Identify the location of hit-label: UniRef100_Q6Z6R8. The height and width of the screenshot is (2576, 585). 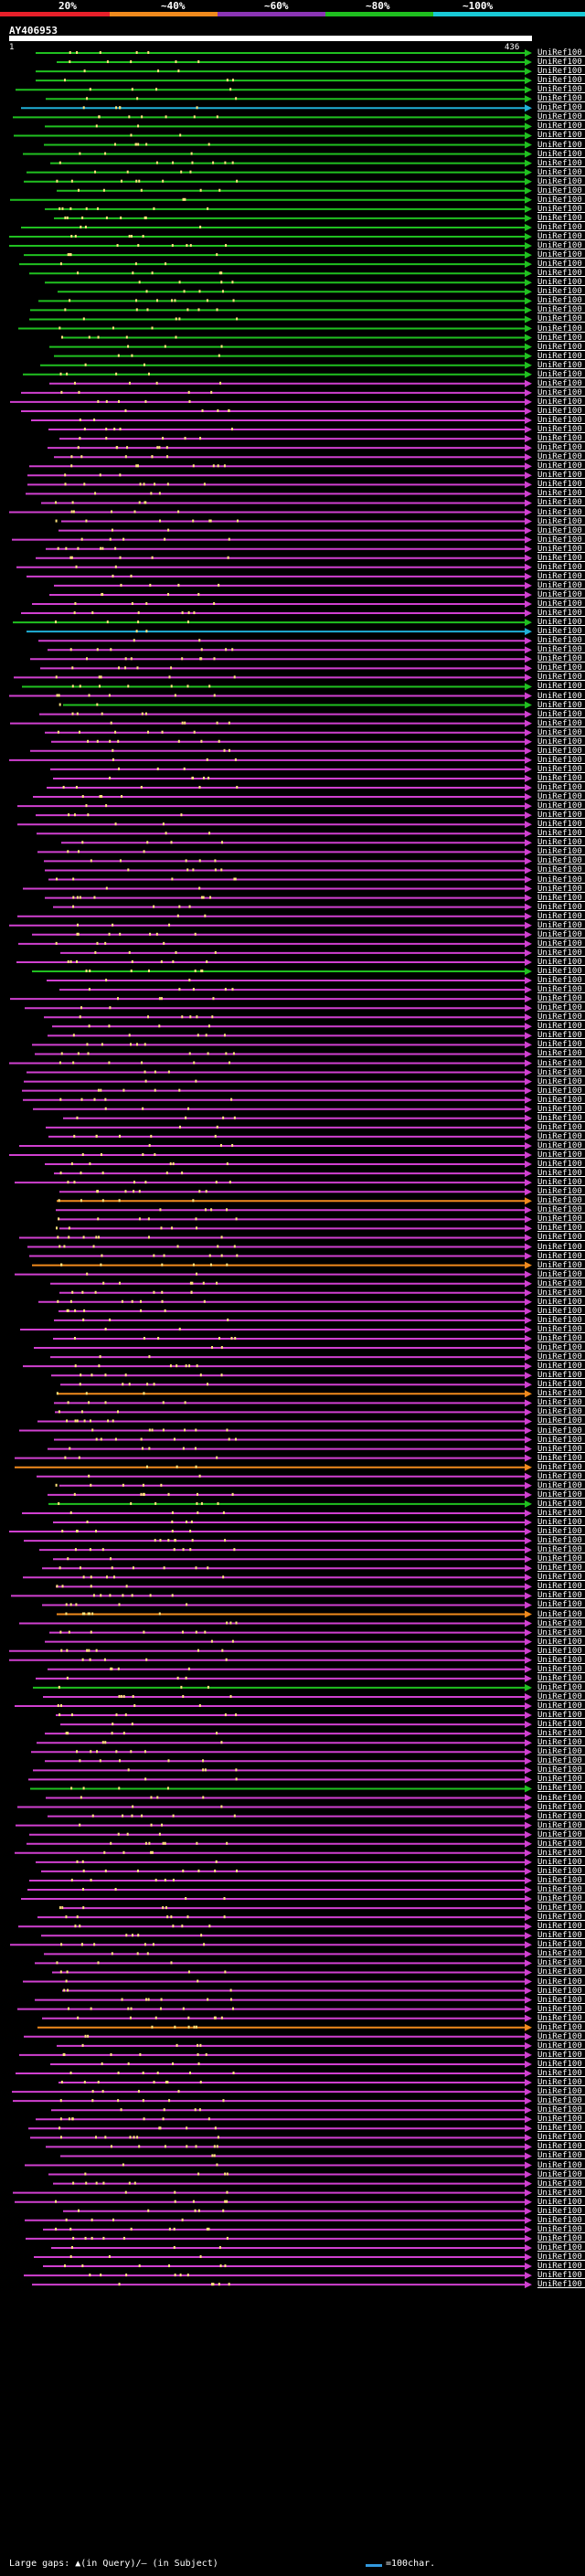
(561, 1578).